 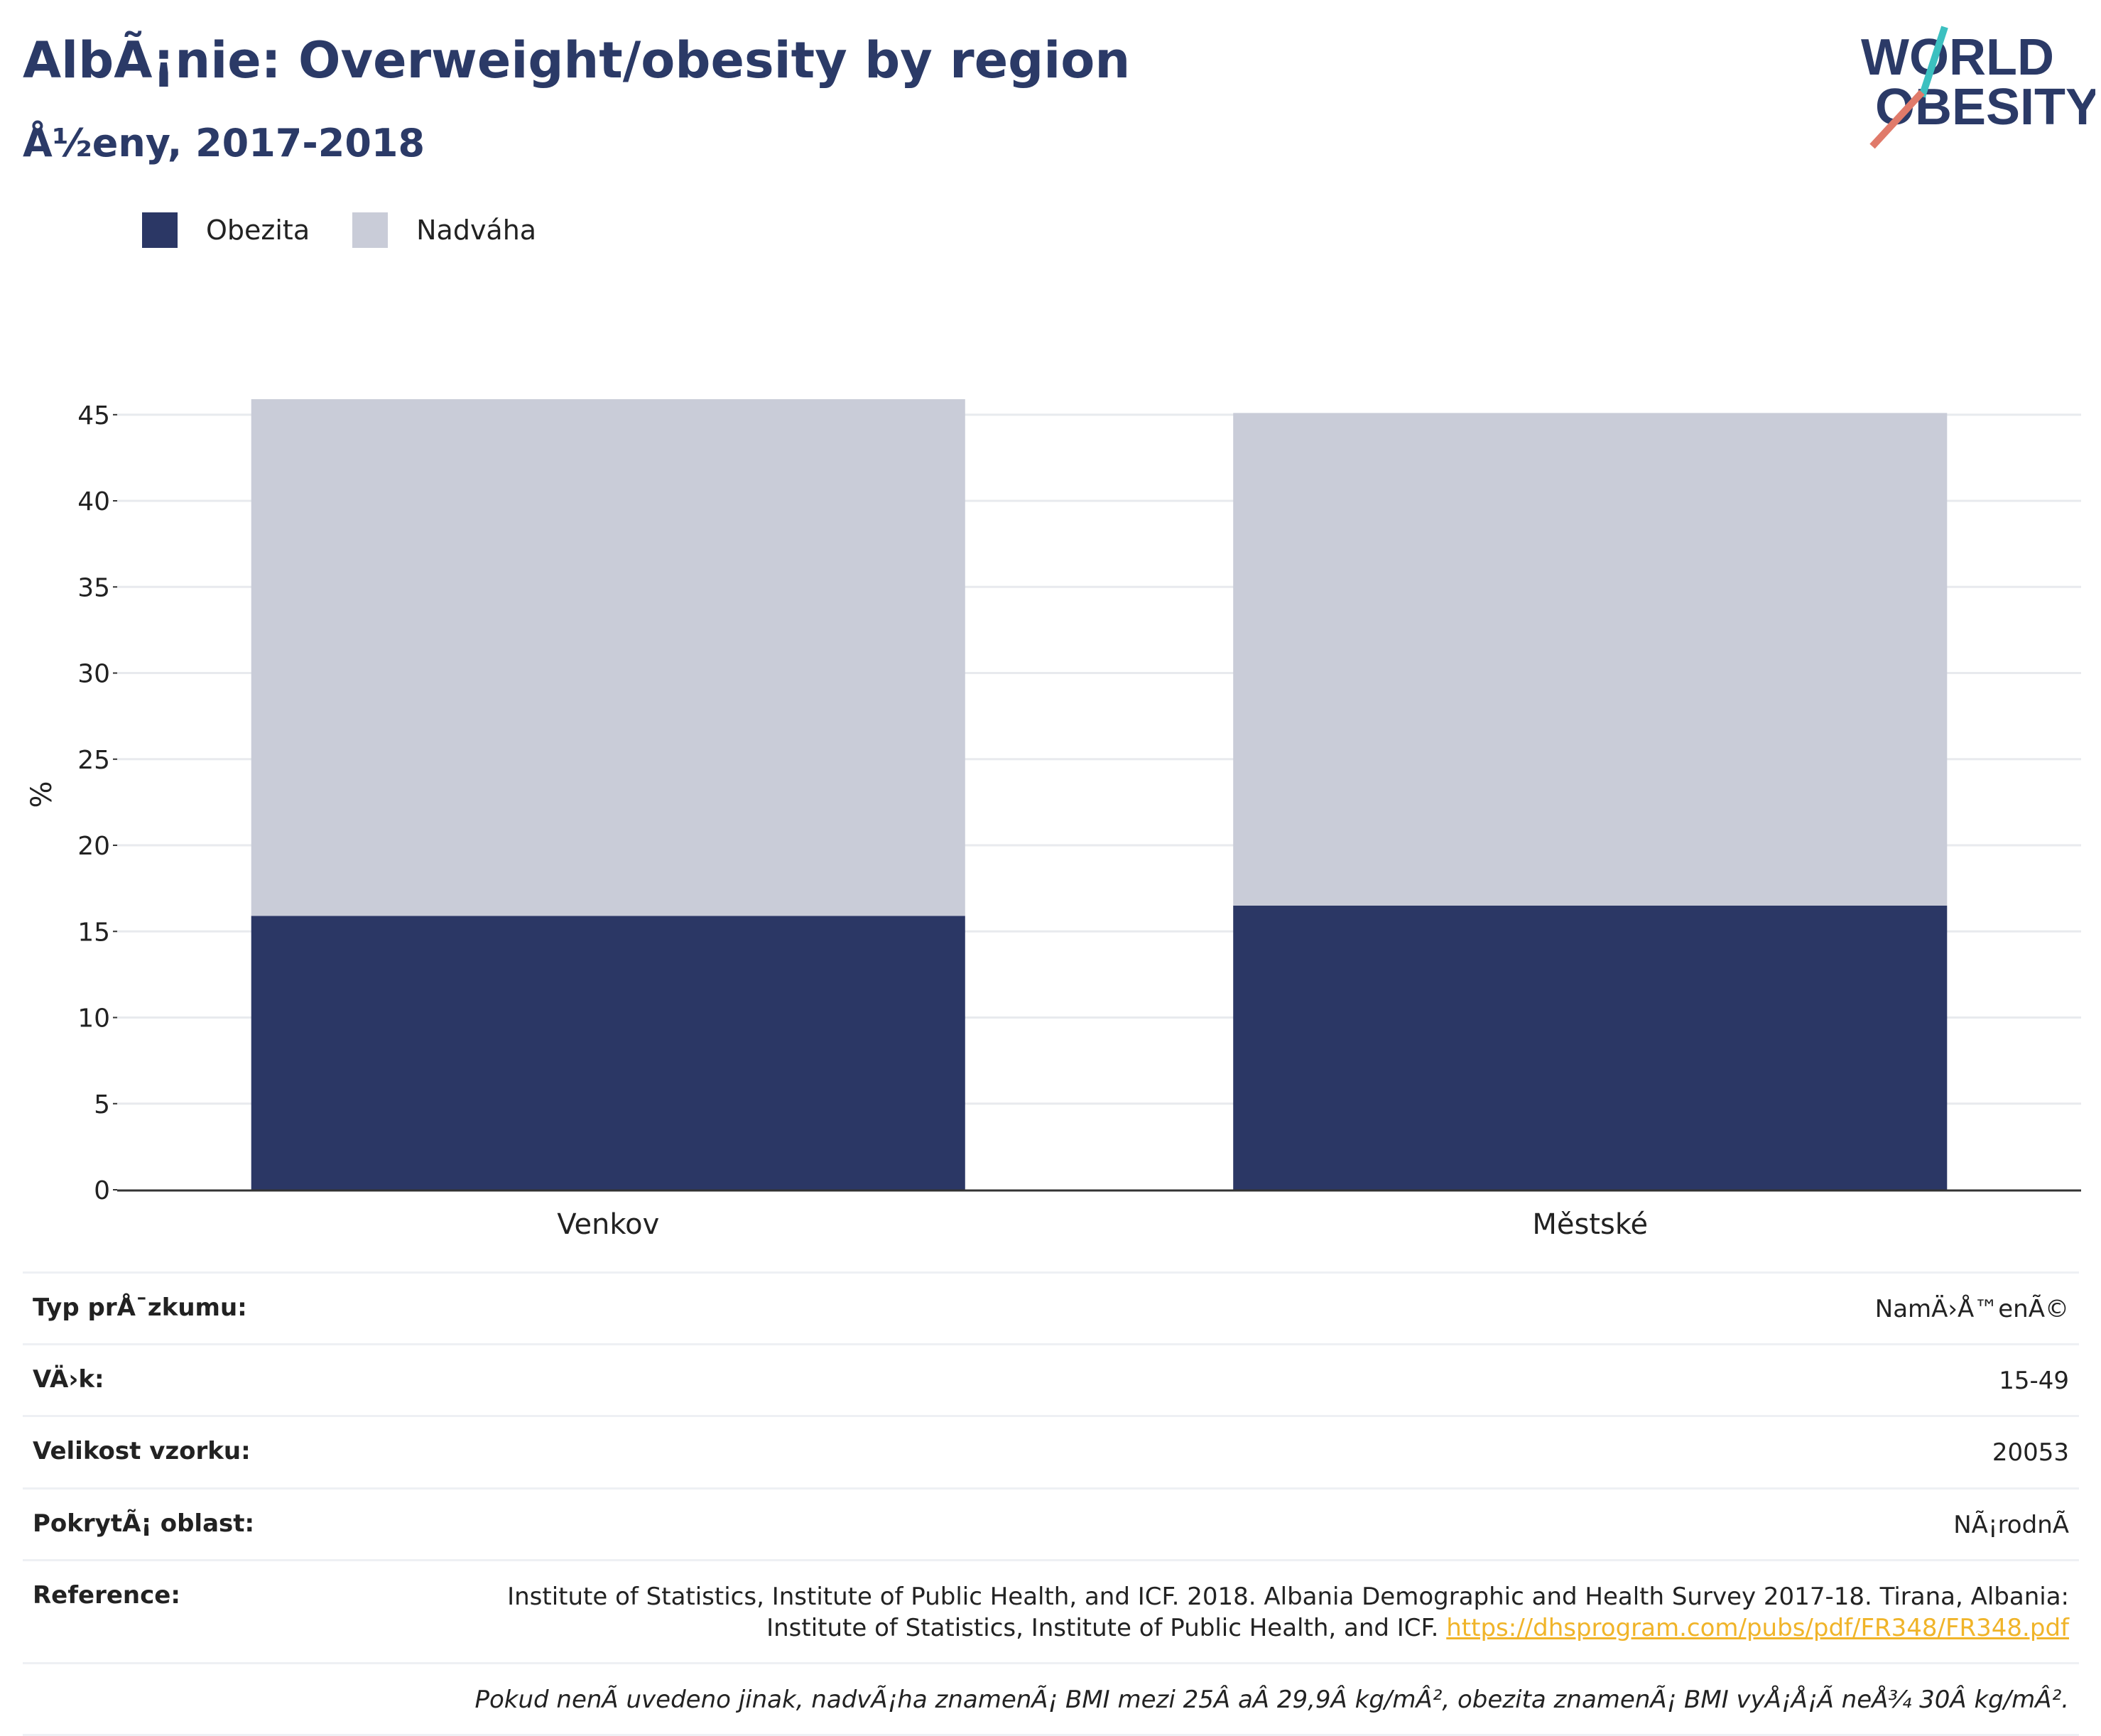 What do you see at coordinates (93, 587) in the screenshot?
I see `y-tick-label: 35` at bounding box center [93, 587].